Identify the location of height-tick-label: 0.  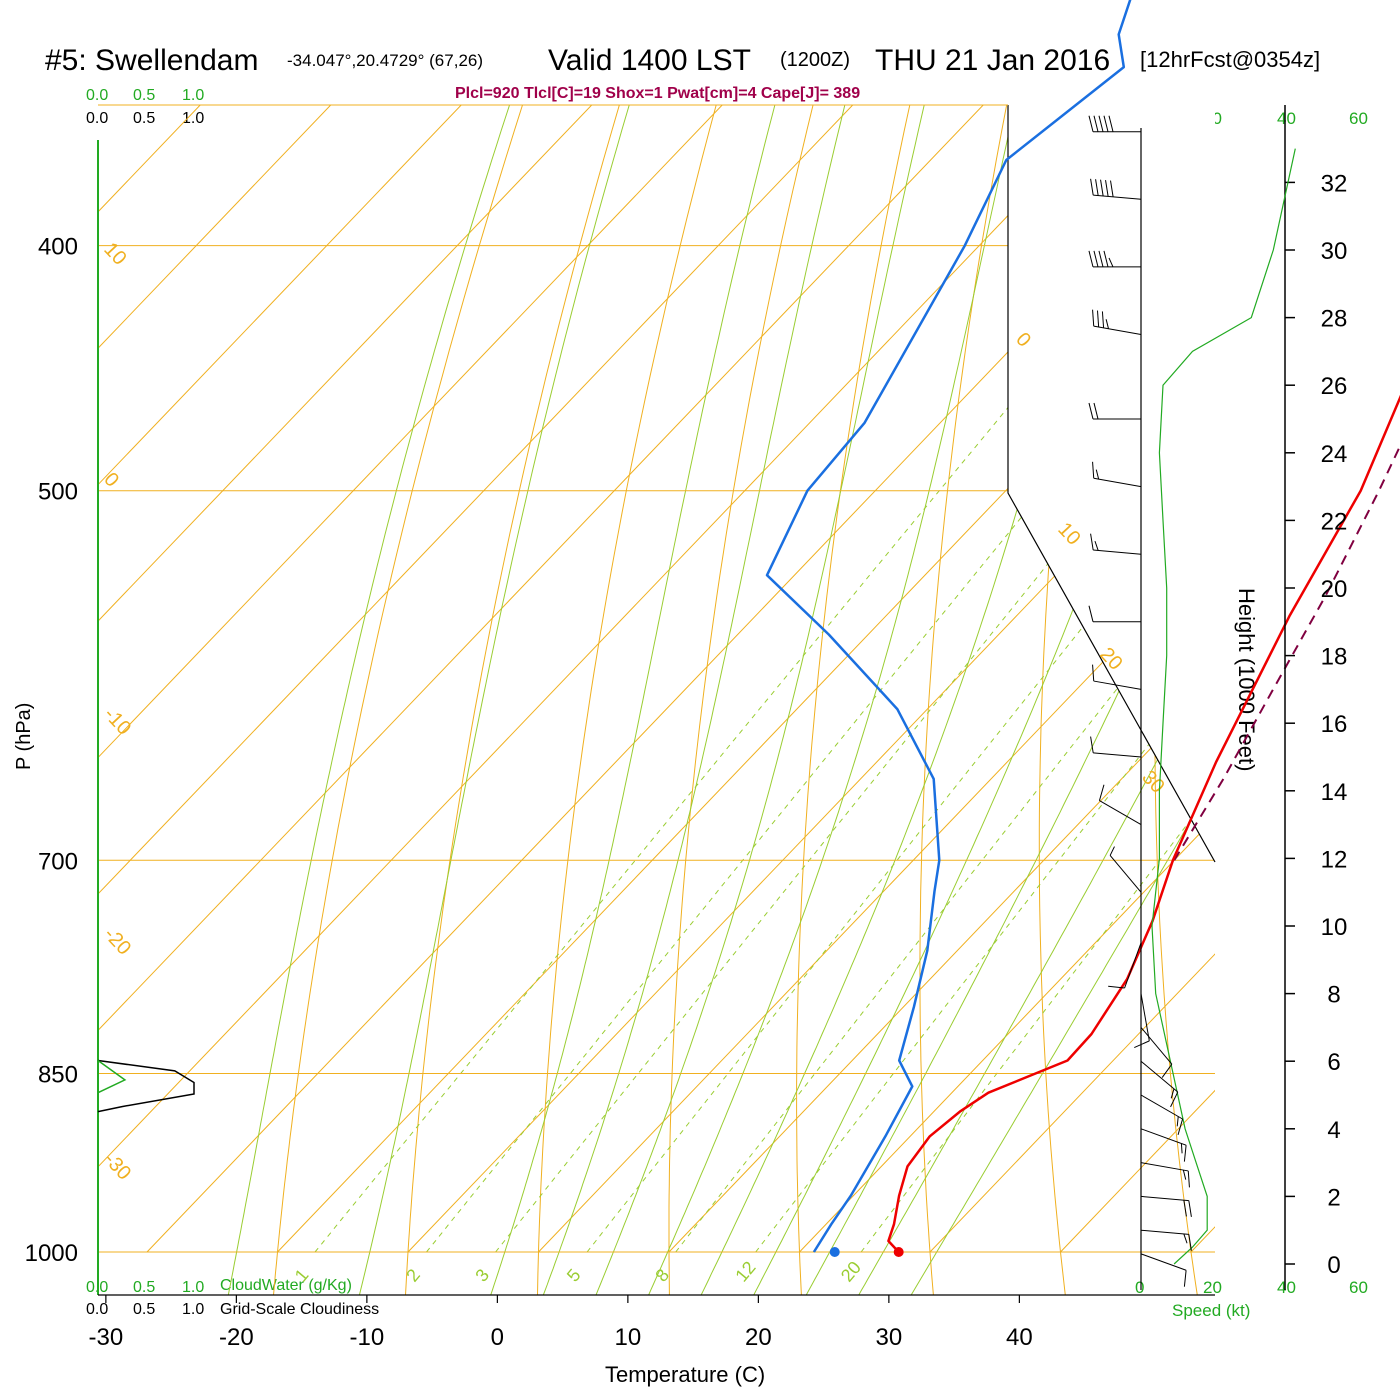
(1333, 1265).